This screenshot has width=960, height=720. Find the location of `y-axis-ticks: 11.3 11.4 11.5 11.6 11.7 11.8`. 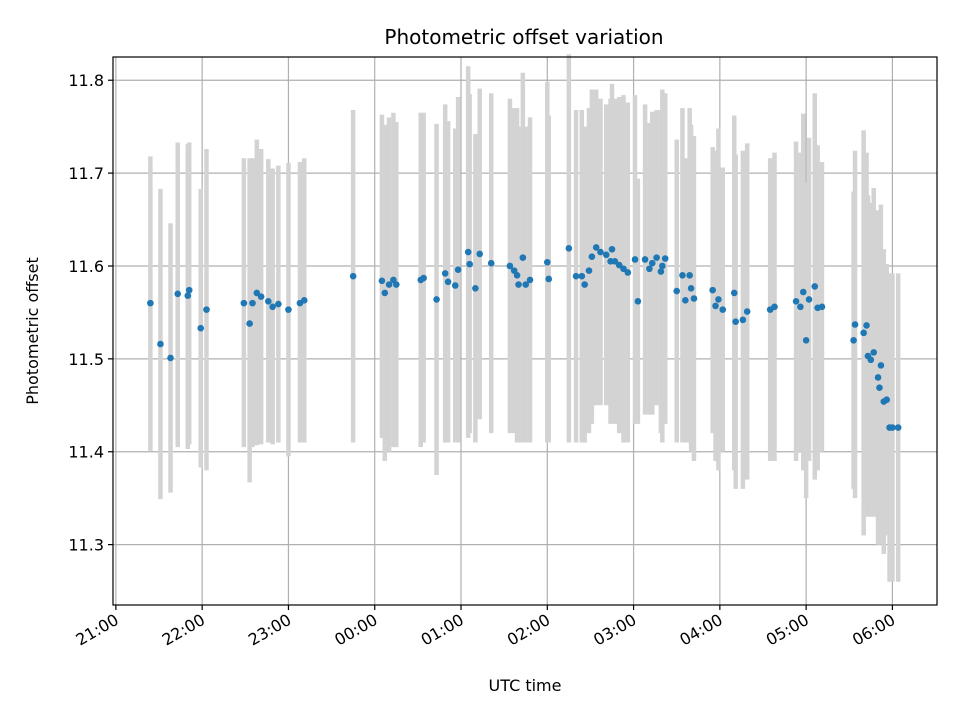

y-axis-ticks: 11.3 11.4 11.5 11.6 11.7 11.8 is located at coordinates (90, 313).